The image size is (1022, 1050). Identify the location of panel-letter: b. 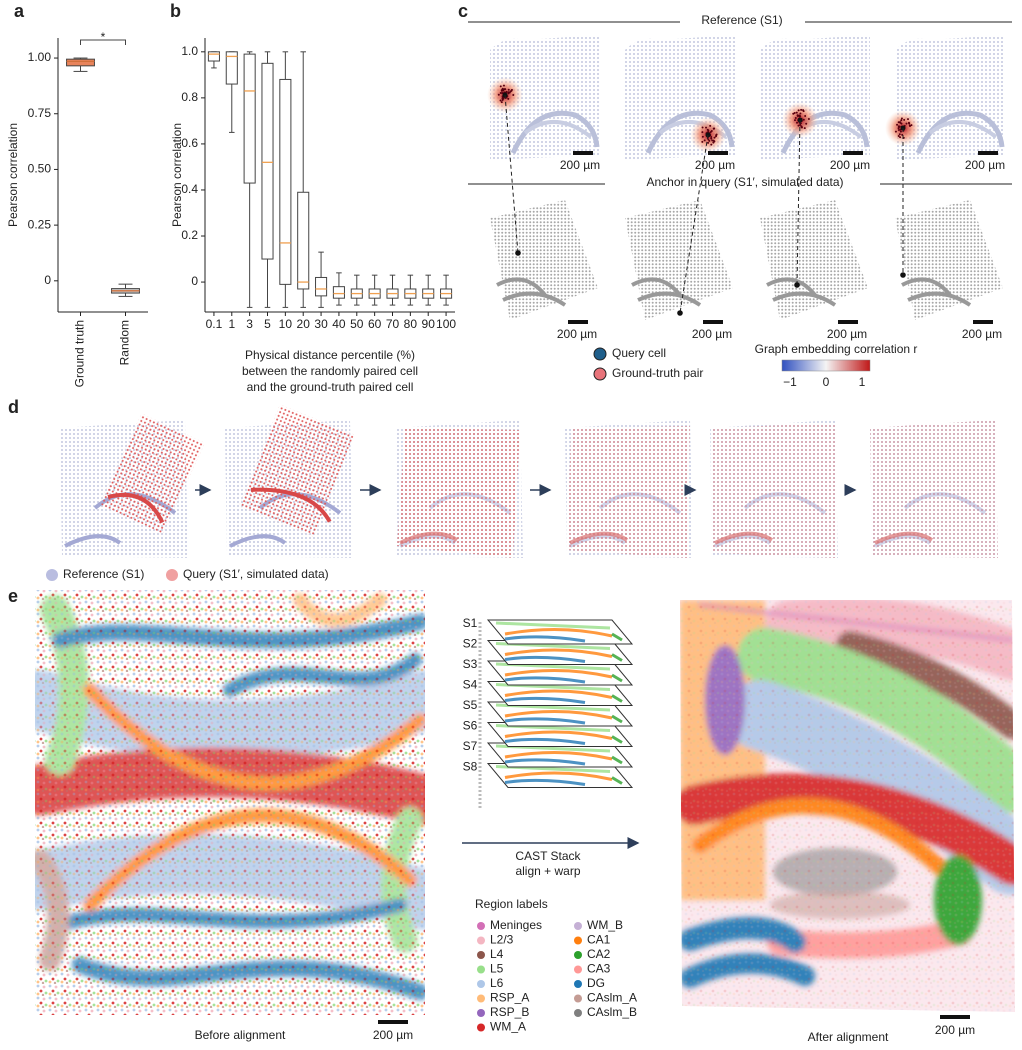
(175, 11).